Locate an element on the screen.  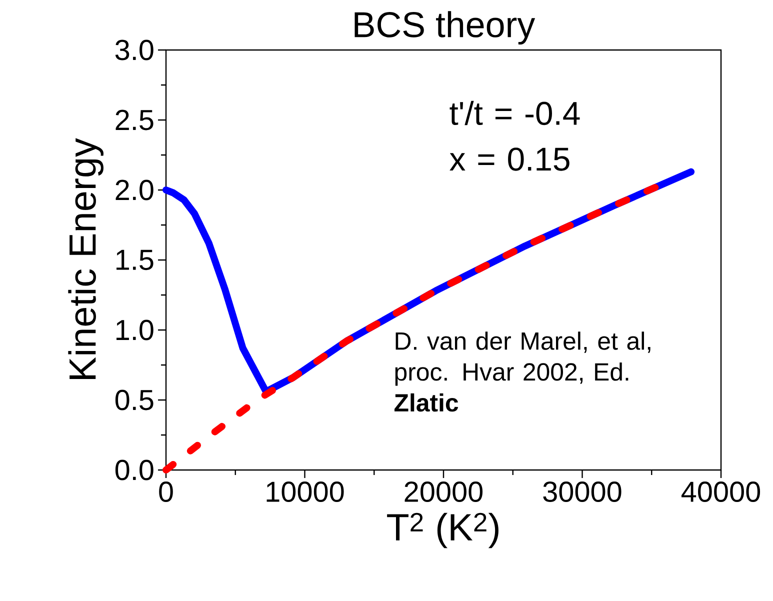
y-tick-label: 3.0 is located at coordinates (134, 50).